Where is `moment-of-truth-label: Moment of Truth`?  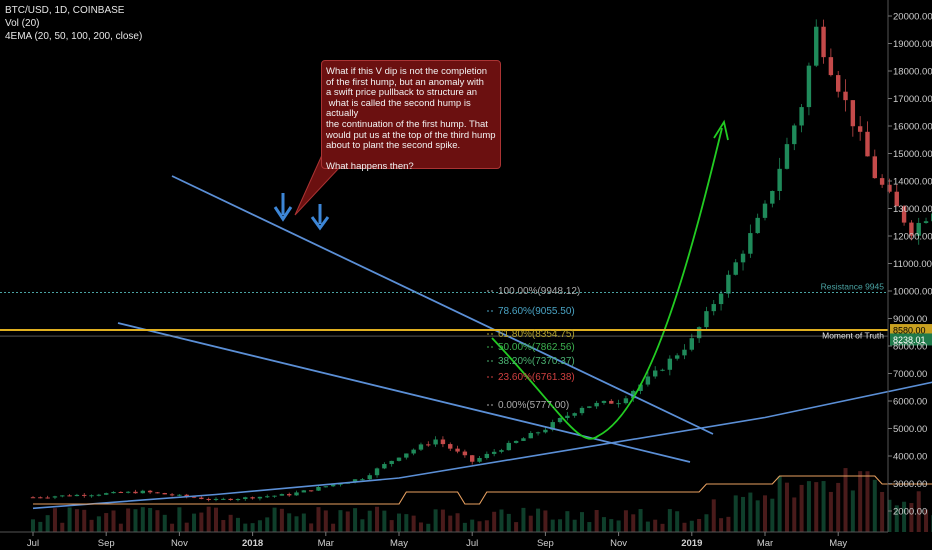 moment-of-truth-label: Moment of Truth is located at coordinates (853, 336).